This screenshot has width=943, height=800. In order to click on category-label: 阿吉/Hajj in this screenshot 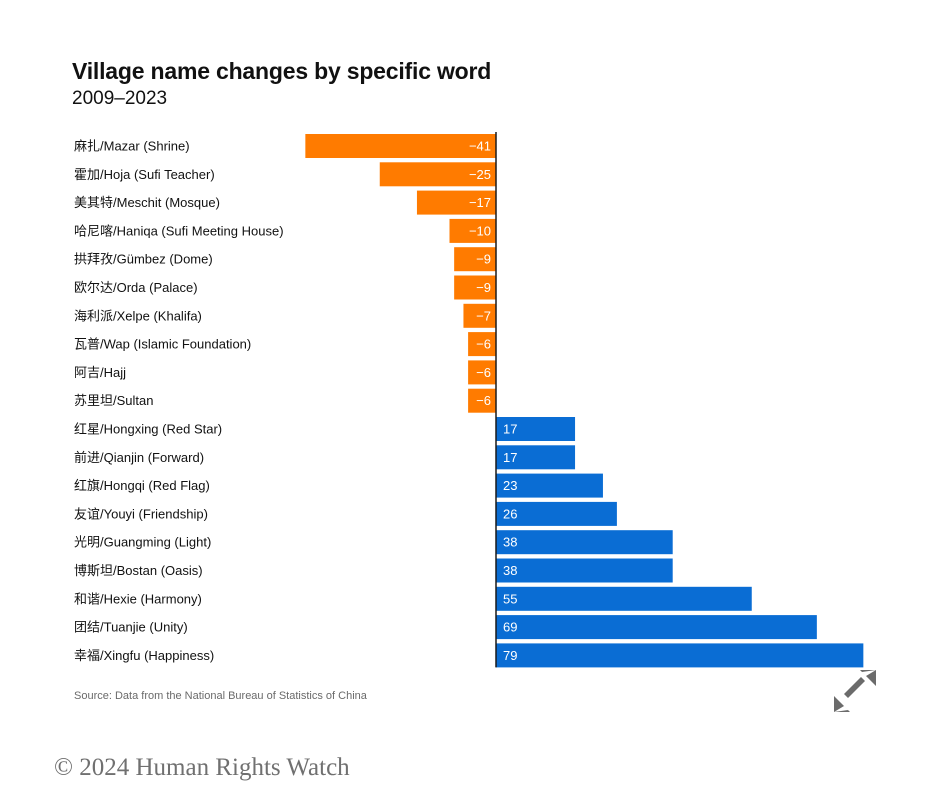, I will do `click(100, 372)`.